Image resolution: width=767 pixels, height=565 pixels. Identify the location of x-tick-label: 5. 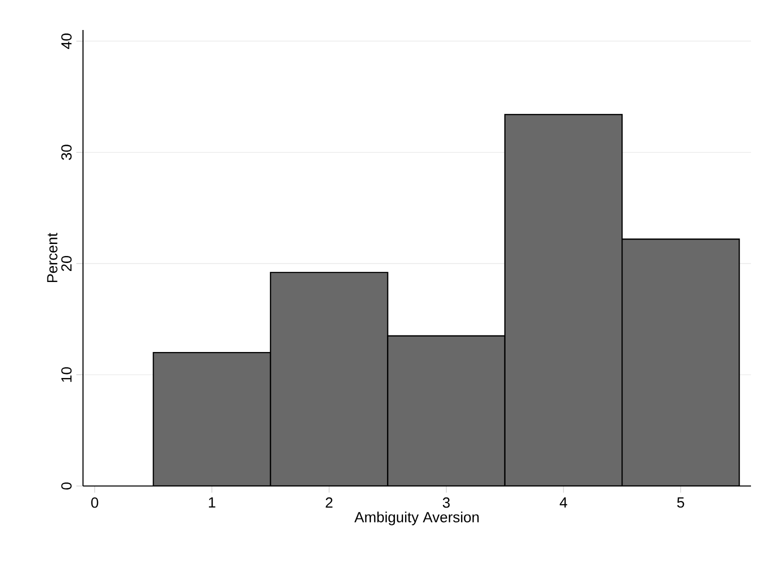
(680, 502).